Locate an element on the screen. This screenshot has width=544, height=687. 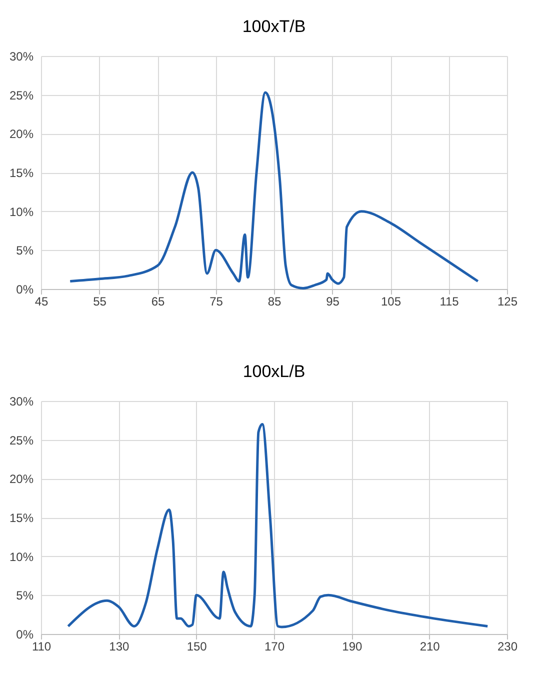
x-tick-label: 45 is located at coordinates (41, 301).